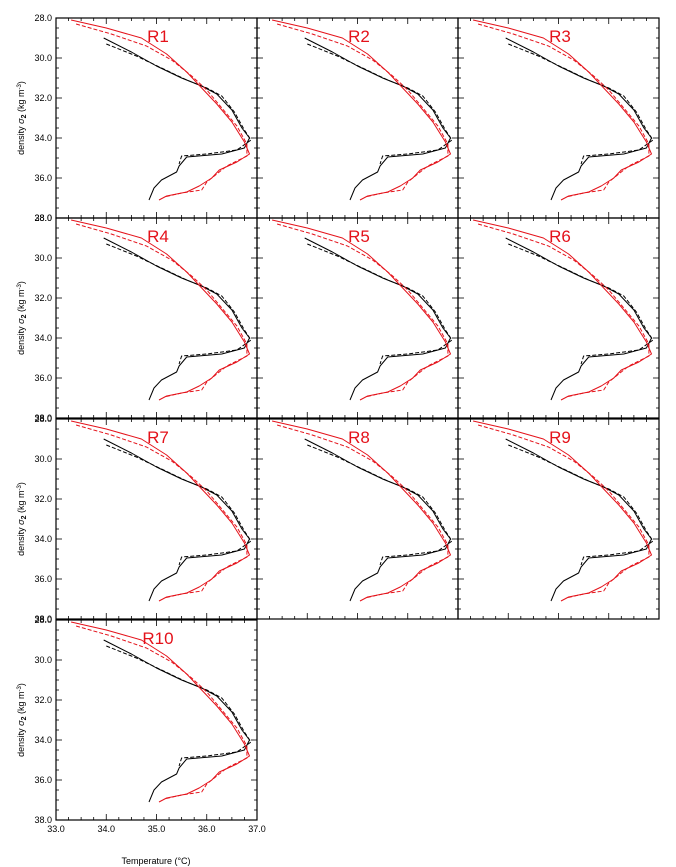 The image size is (676, 867). Describe the element at coordinates (207, 829) in the screenshot. I see `x-tick-label: 36.0` at that location.